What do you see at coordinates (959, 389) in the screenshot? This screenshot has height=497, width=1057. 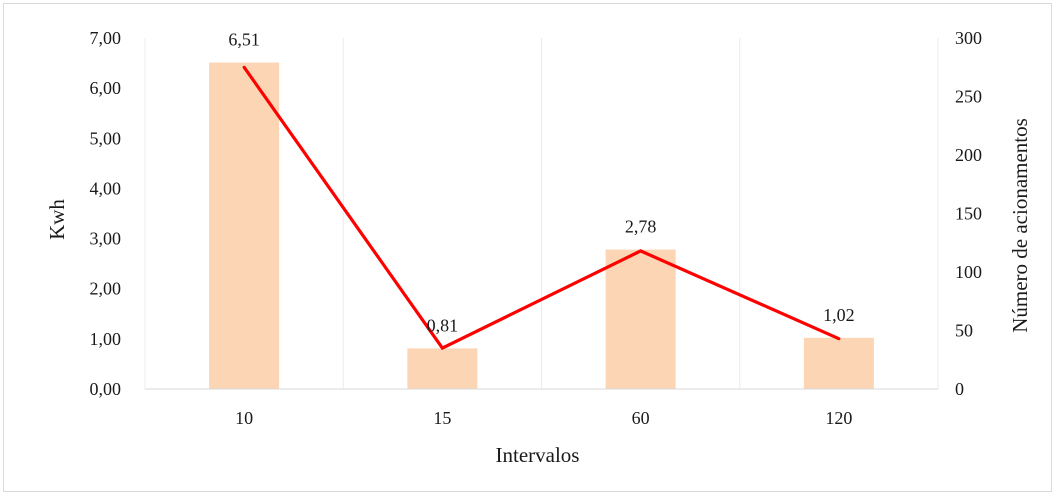 I see `y2-tick-label: 0` at bounding box center [959, 389].